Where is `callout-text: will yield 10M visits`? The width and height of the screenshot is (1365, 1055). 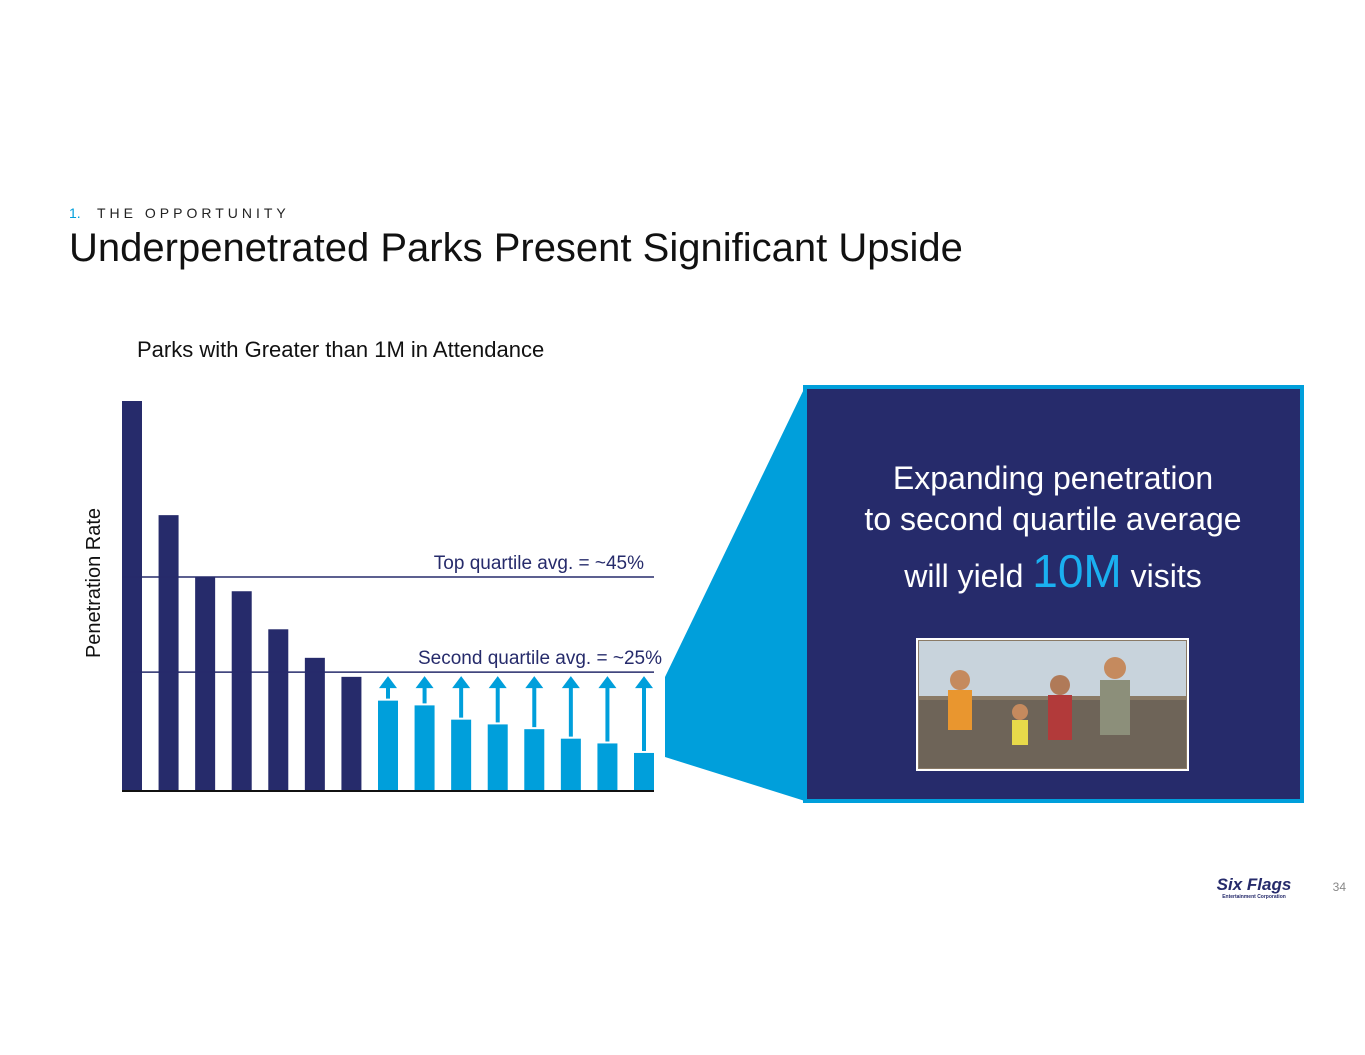 callout-text: will yield 10M visits is located at coordinates (1052, 571).